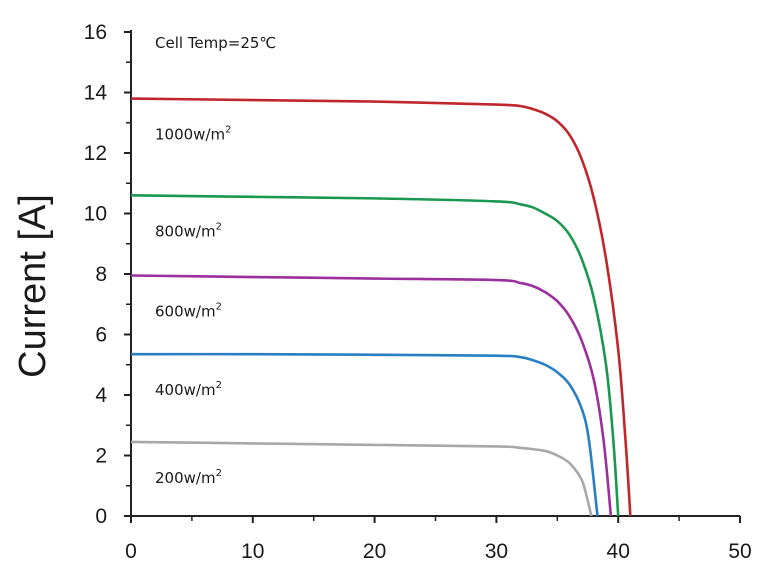 The height and width of the screenshot is (575, 764). Describe the element at coordinates (374, 551) in the screenshot. I see `x-tick-label: 20` at that location.